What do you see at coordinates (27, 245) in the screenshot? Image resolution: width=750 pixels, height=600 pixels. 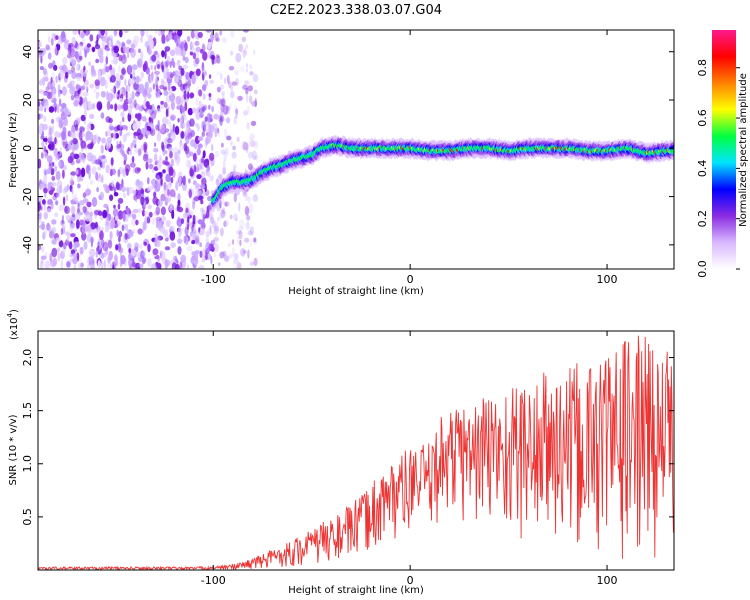 I see `y-tick-label: -40` at bounding box center [27, 245].